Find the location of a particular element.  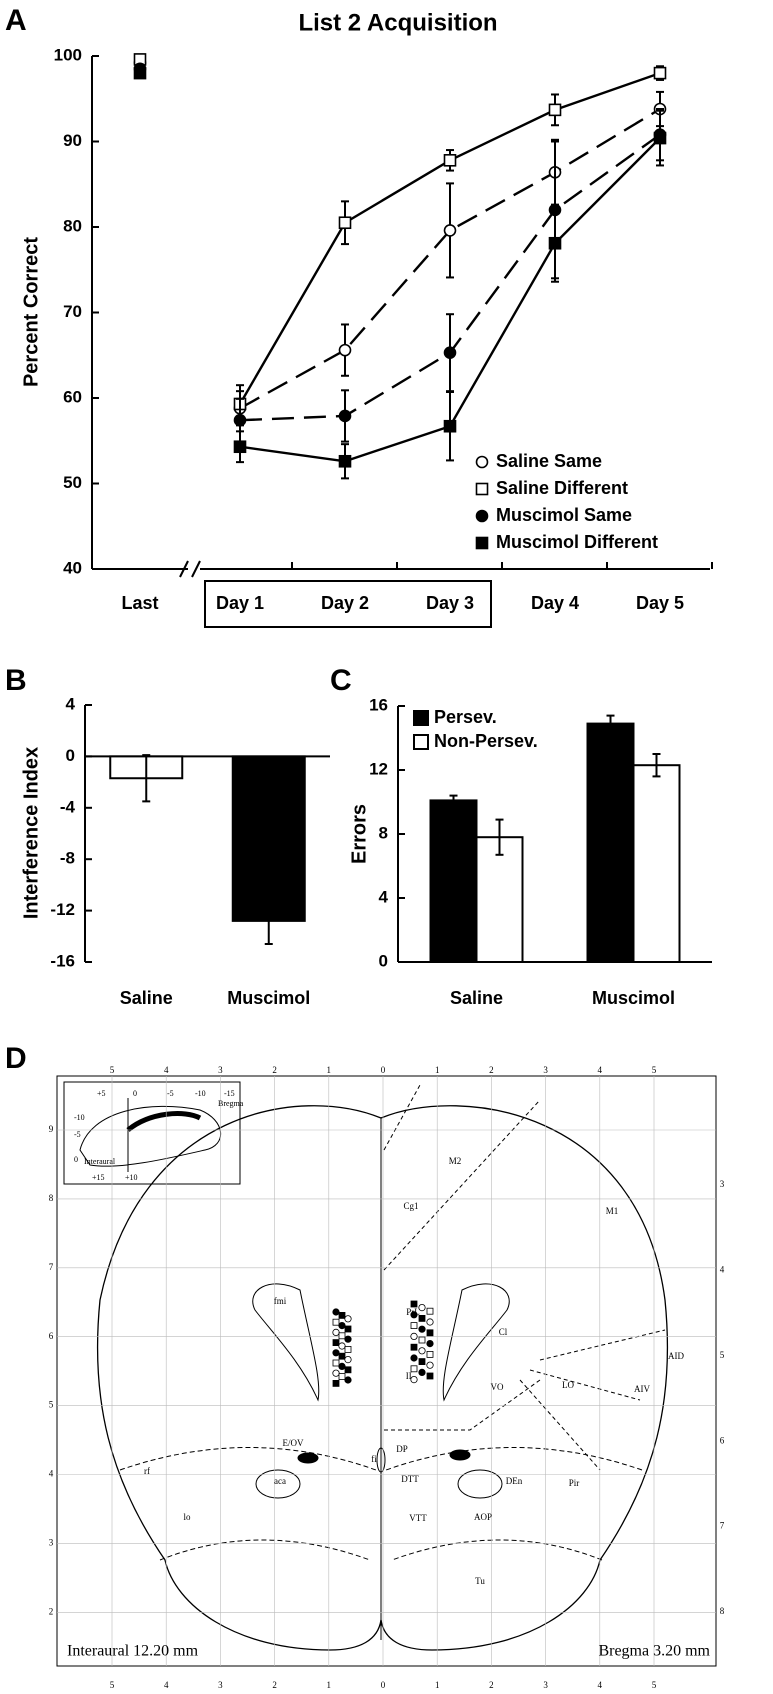

y-tick-label: 0 is located at coordinates (383, 960).